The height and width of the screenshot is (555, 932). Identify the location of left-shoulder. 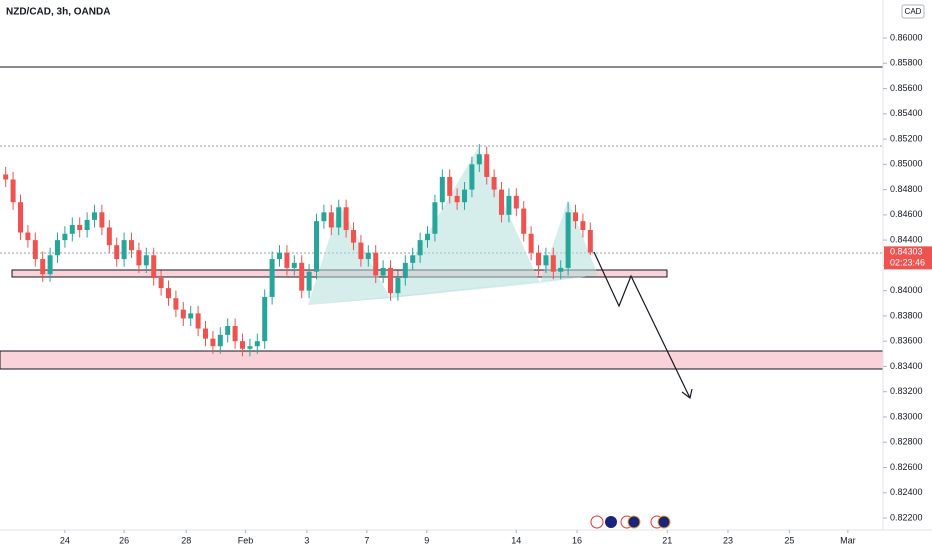
(349, 255).